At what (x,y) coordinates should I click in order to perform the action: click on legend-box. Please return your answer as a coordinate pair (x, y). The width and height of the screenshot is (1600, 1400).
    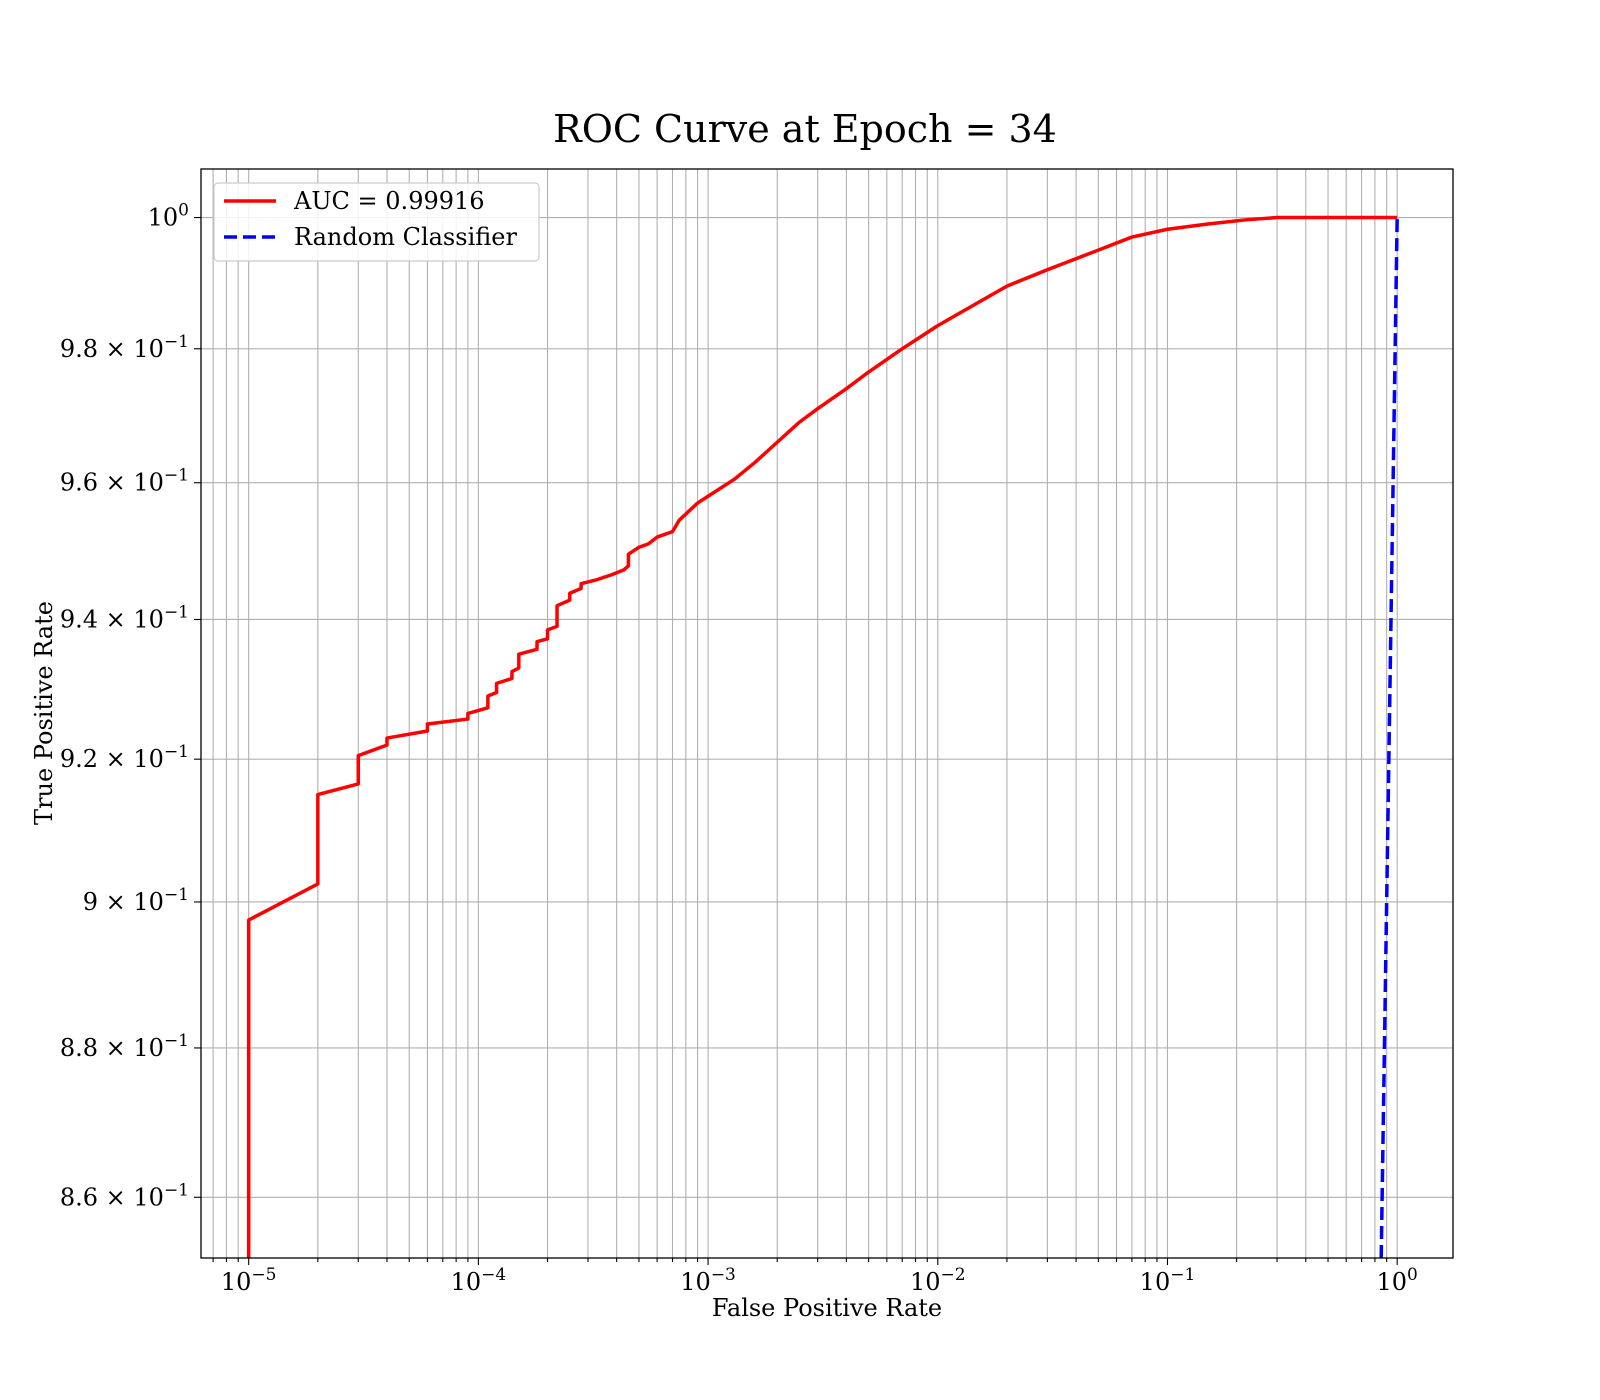
    Looking at the image, I should click on (376, 222).